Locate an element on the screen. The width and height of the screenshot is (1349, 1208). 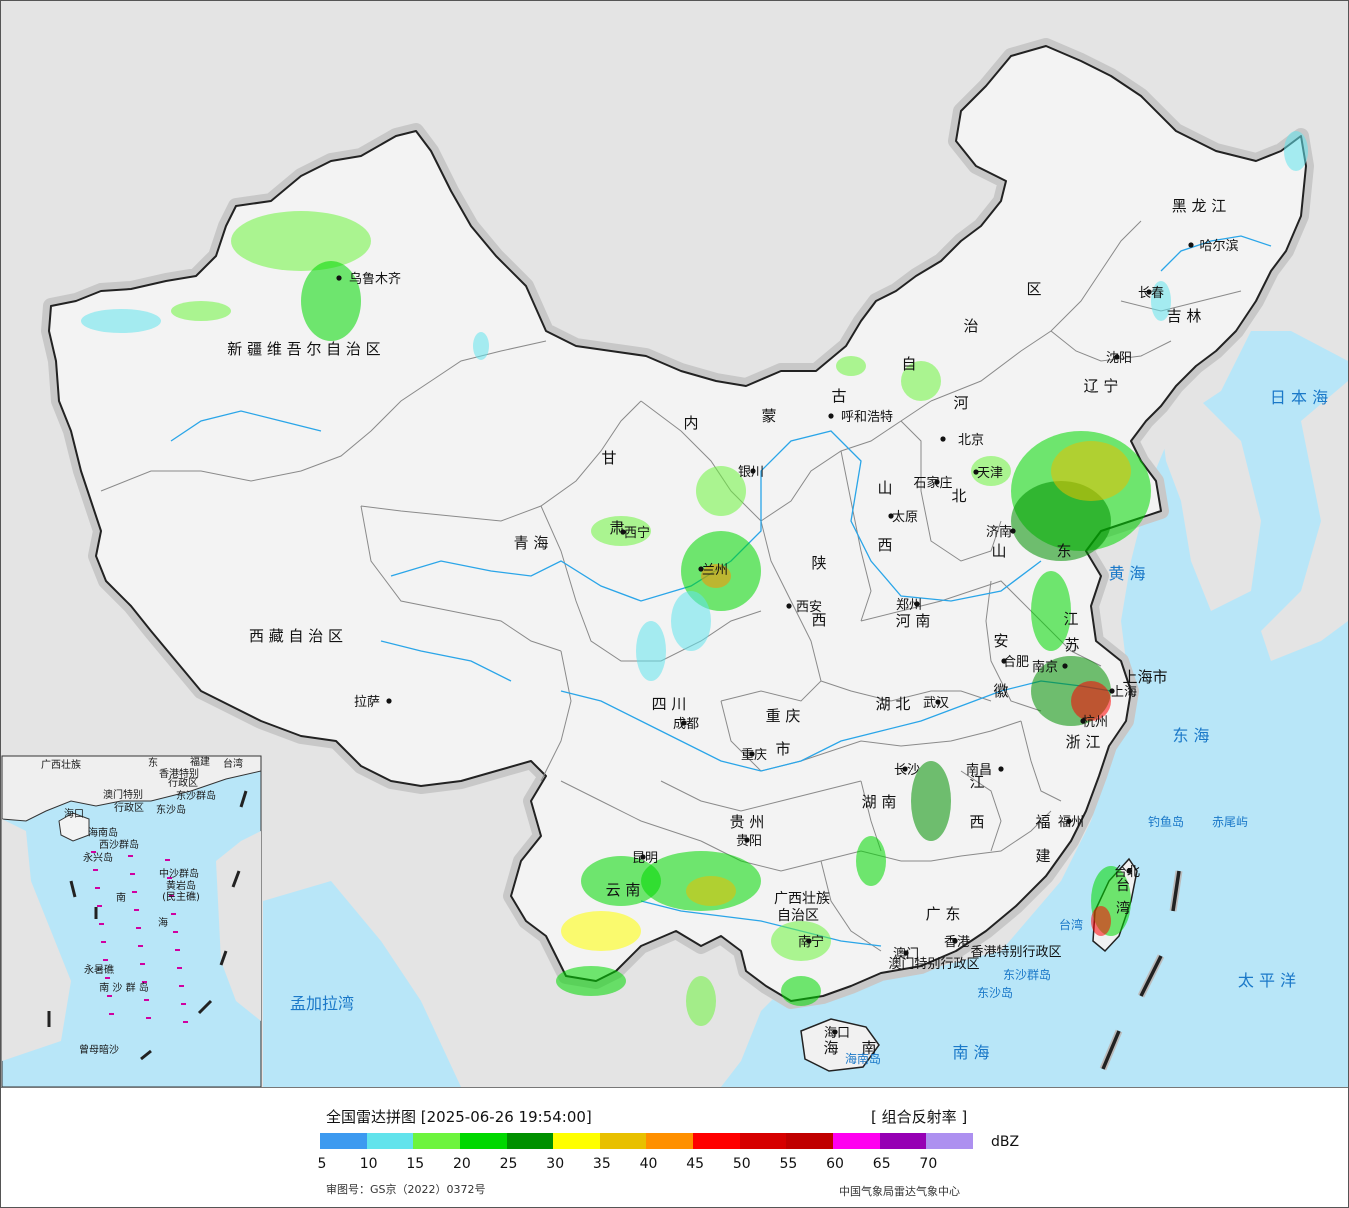
review-number: 审图号：GS京（2022）0372号 is located at coordinates (406, 1189).